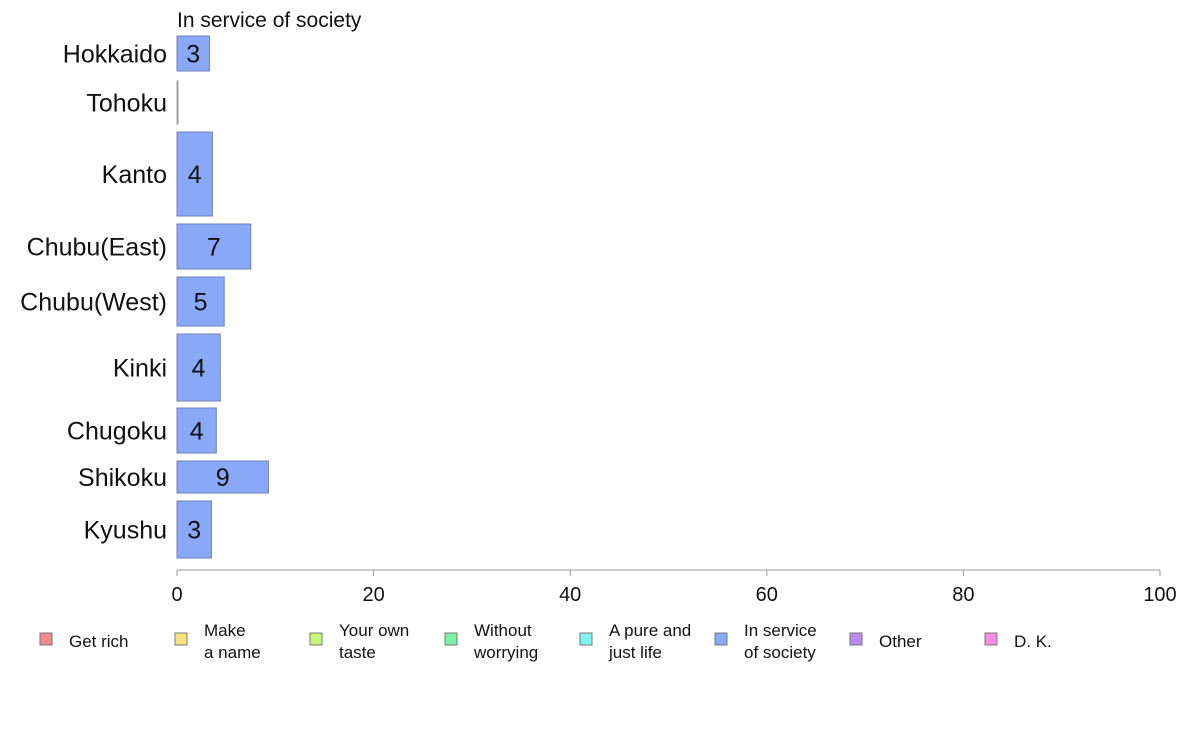  I want to click on x-tick-label: 20, so click(373, 595).